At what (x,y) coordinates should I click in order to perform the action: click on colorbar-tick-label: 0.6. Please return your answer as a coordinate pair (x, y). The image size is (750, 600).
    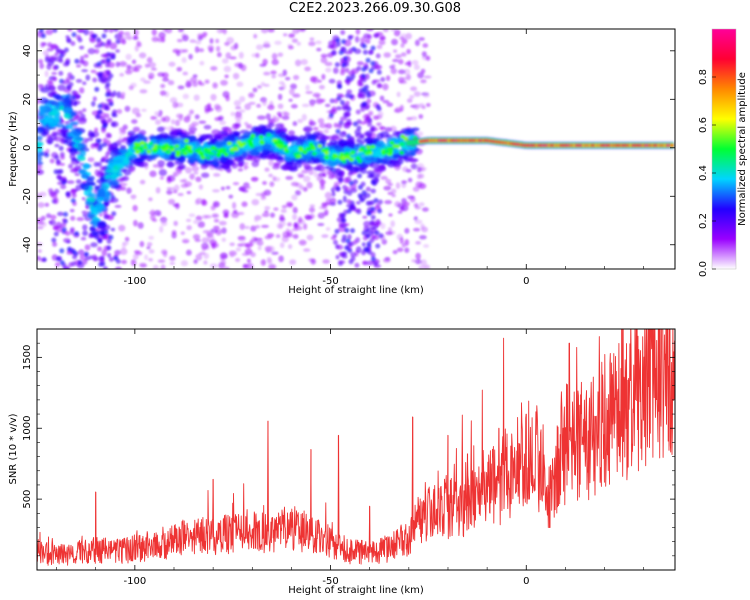
    Looking at the image, I should click on (703, 125).